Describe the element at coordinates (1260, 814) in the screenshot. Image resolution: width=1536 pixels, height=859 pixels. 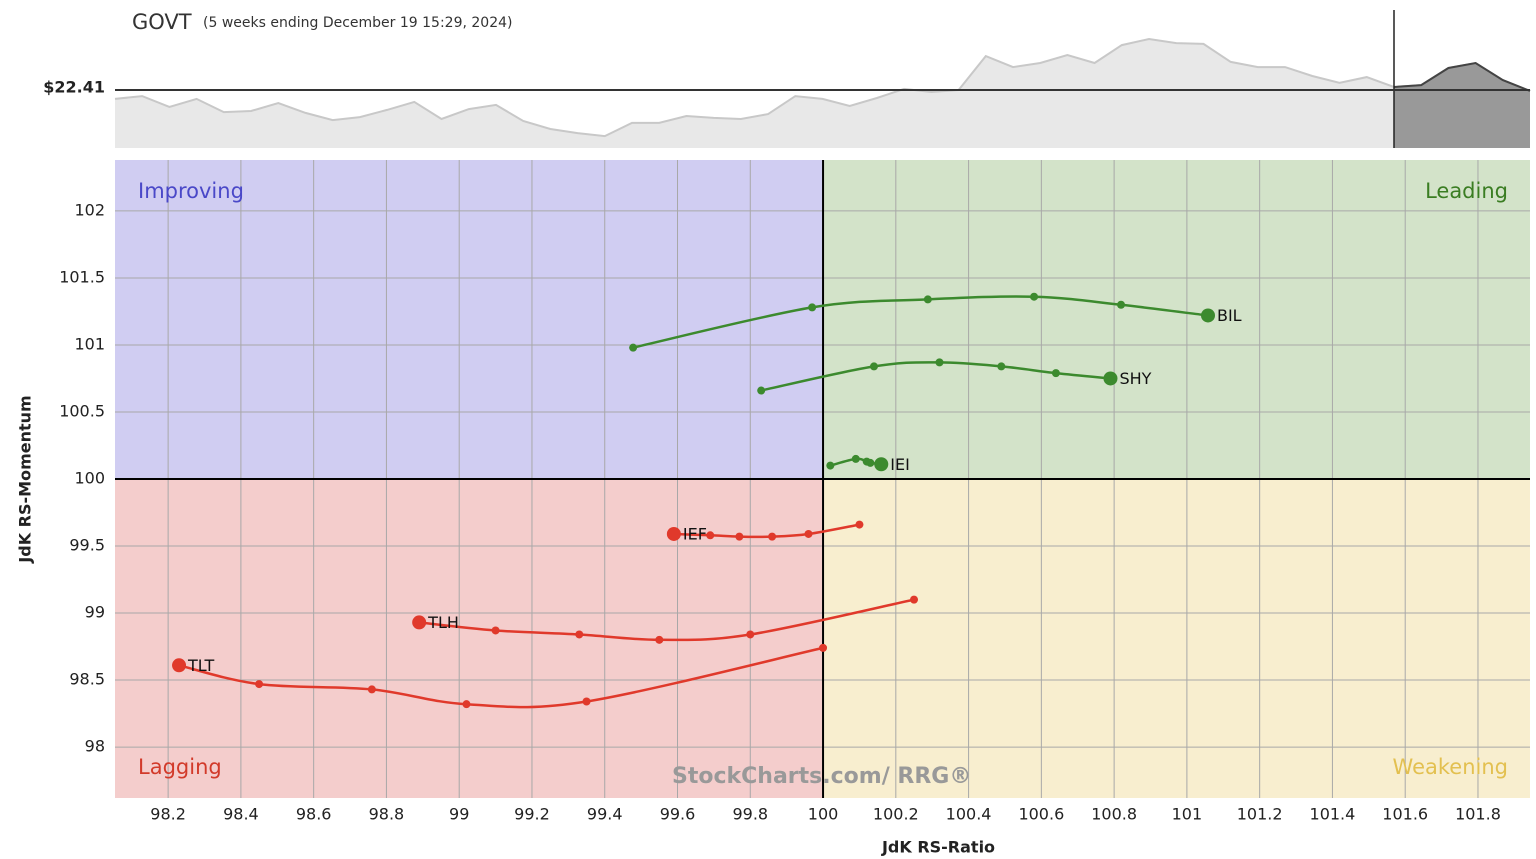
I see `x-tick-label: 101.2` at that location.